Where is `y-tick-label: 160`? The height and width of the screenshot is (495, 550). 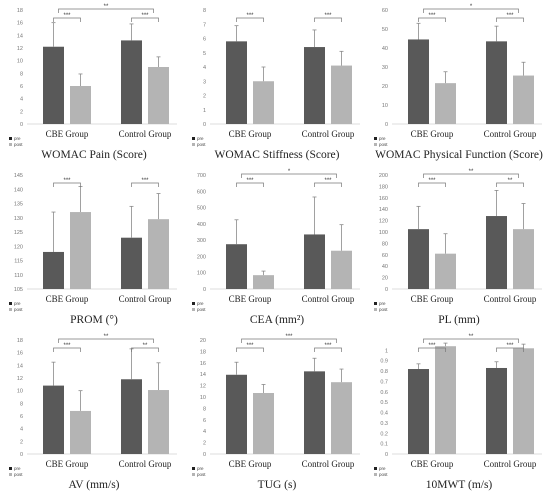
y-tick-label: 160 is located at coordinates (383, 199).